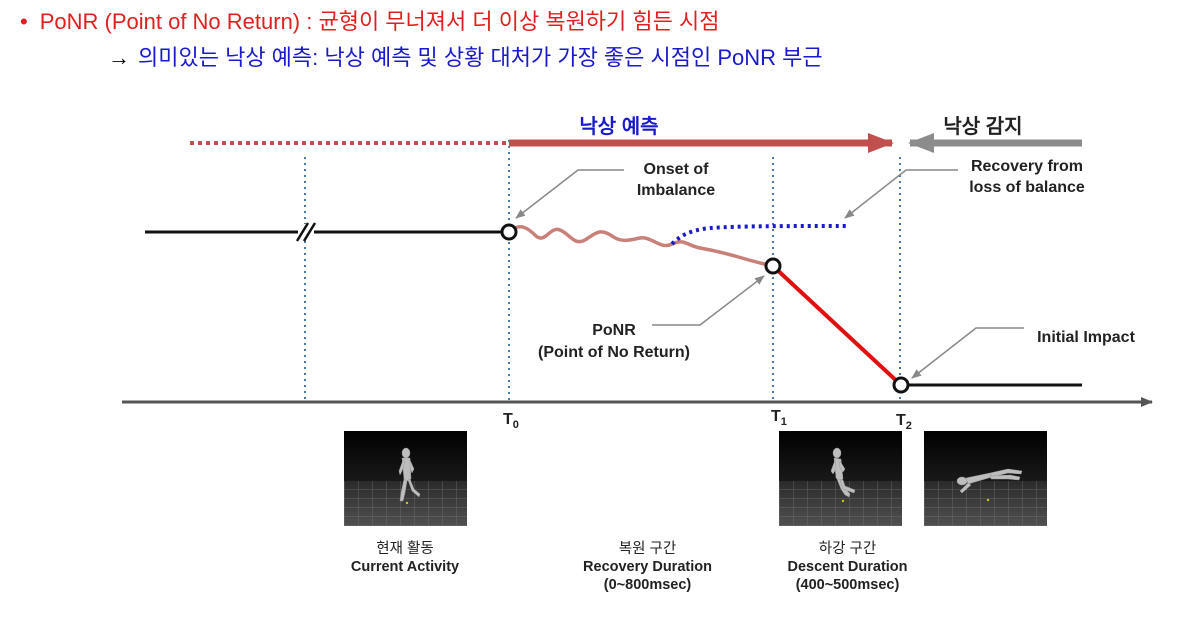  What do you see at coordinates (901, 385) in the screenshot?
I see `event-circle-icon-t2` at bounding box center [901, 385].